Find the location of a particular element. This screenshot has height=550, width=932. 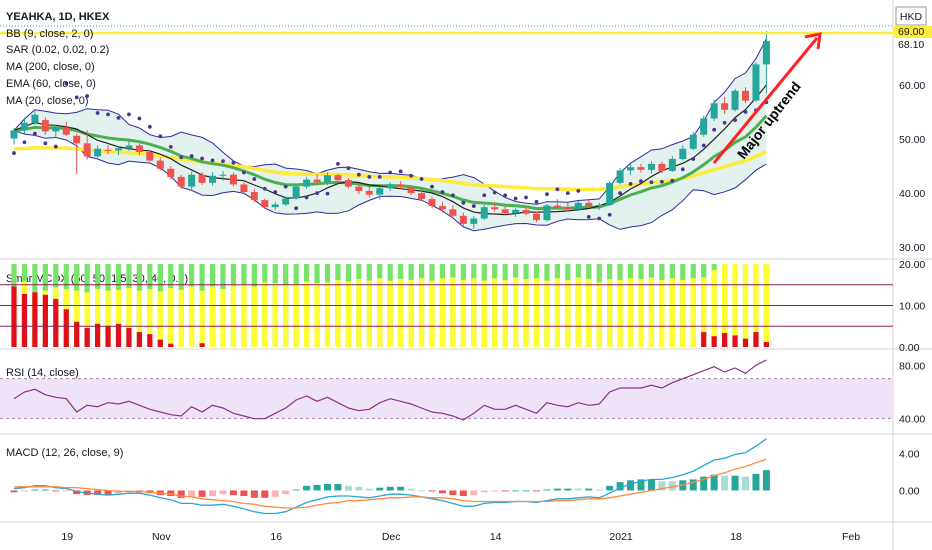

x-tick-label: 14 is located at coordinates (496, 537).